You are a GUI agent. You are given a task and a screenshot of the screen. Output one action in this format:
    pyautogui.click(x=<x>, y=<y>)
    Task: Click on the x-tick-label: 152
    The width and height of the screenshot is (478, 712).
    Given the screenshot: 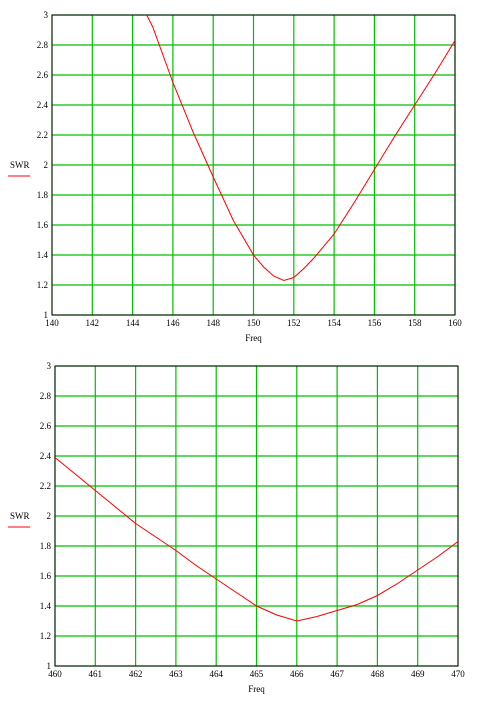 What is the action you would take?
    pyautogui.click(x=294, y=323)
    